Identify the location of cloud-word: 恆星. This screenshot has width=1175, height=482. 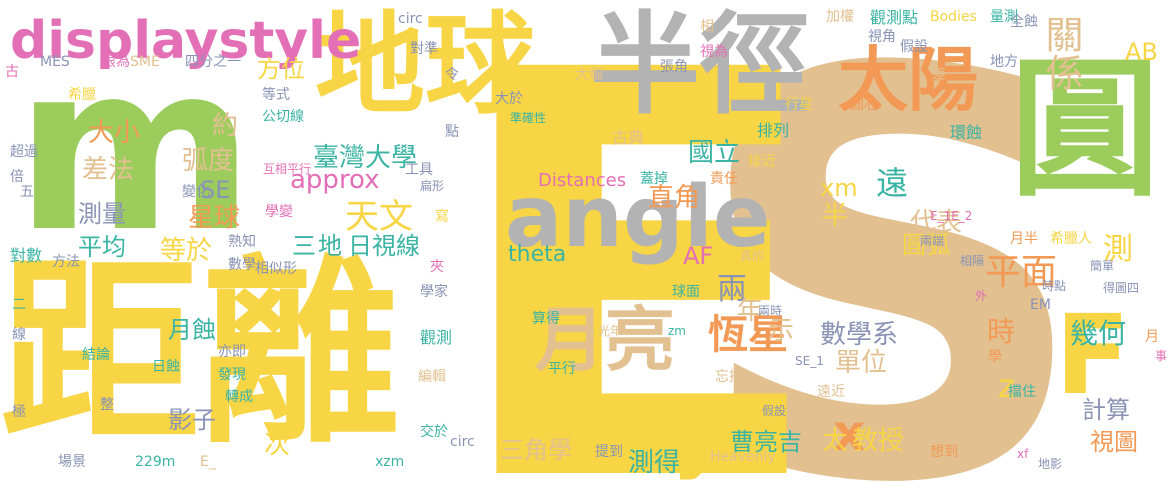
(748, 335).